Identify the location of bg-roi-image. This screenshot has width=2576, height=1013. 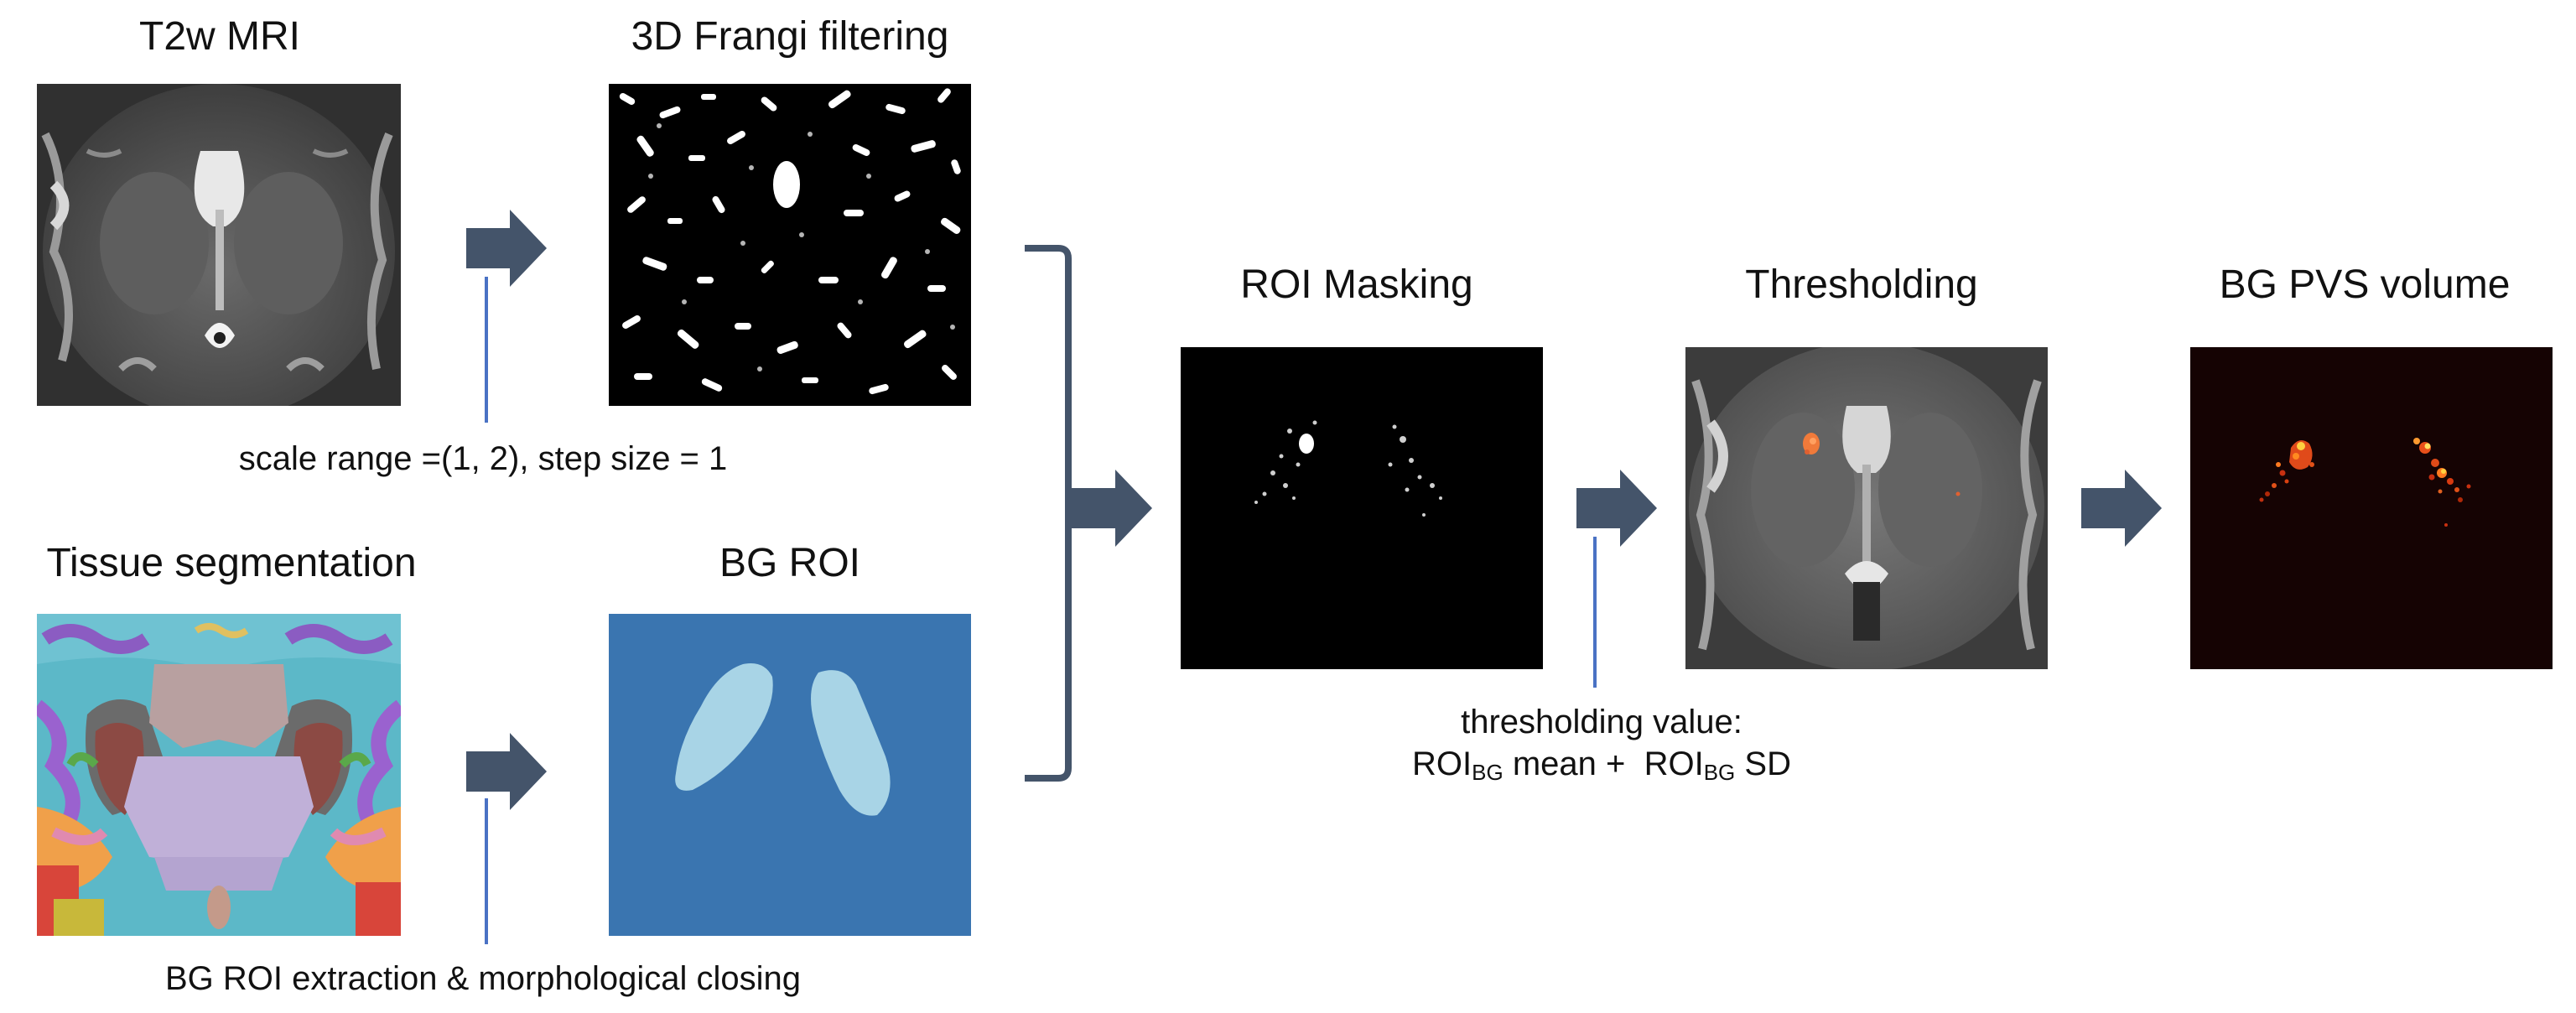
(790, 775).